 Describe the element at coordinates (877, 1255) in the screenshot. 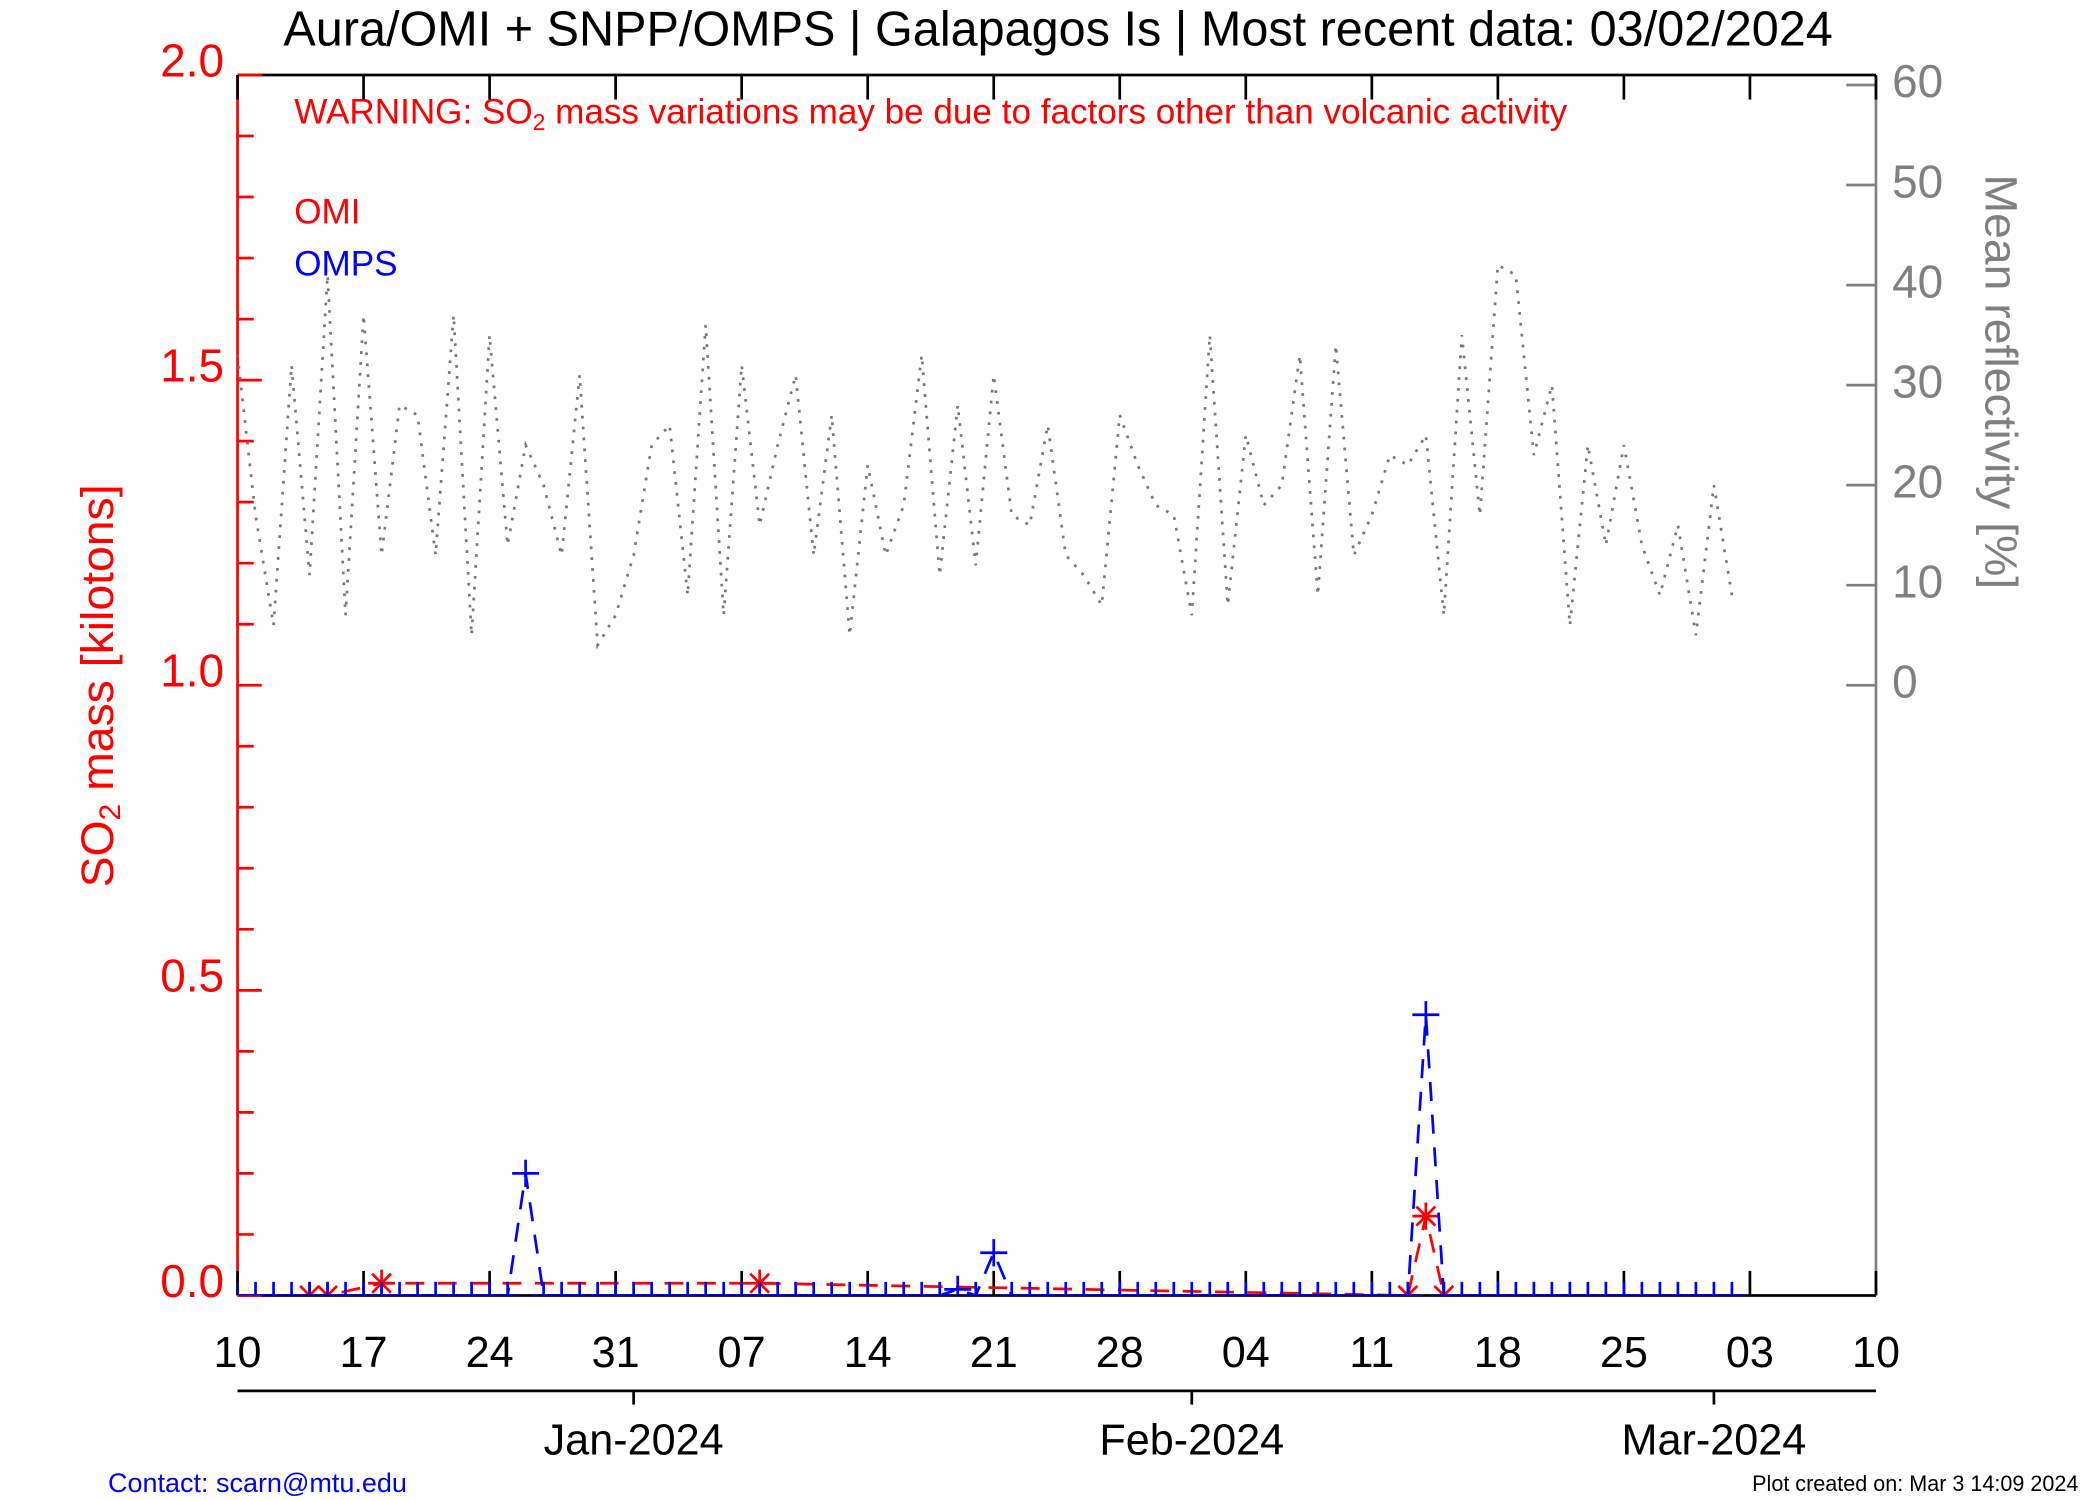

I see `so2-line` at that location.